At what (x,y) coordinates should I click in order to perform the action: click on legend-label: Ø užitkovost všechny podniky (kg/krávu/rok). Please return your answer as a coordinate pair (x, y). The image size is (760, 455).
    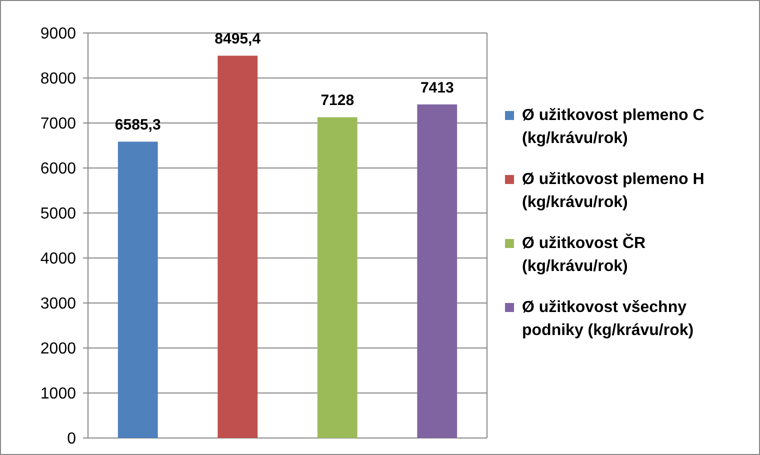
    Looking at the image, I should click on (608, 319).